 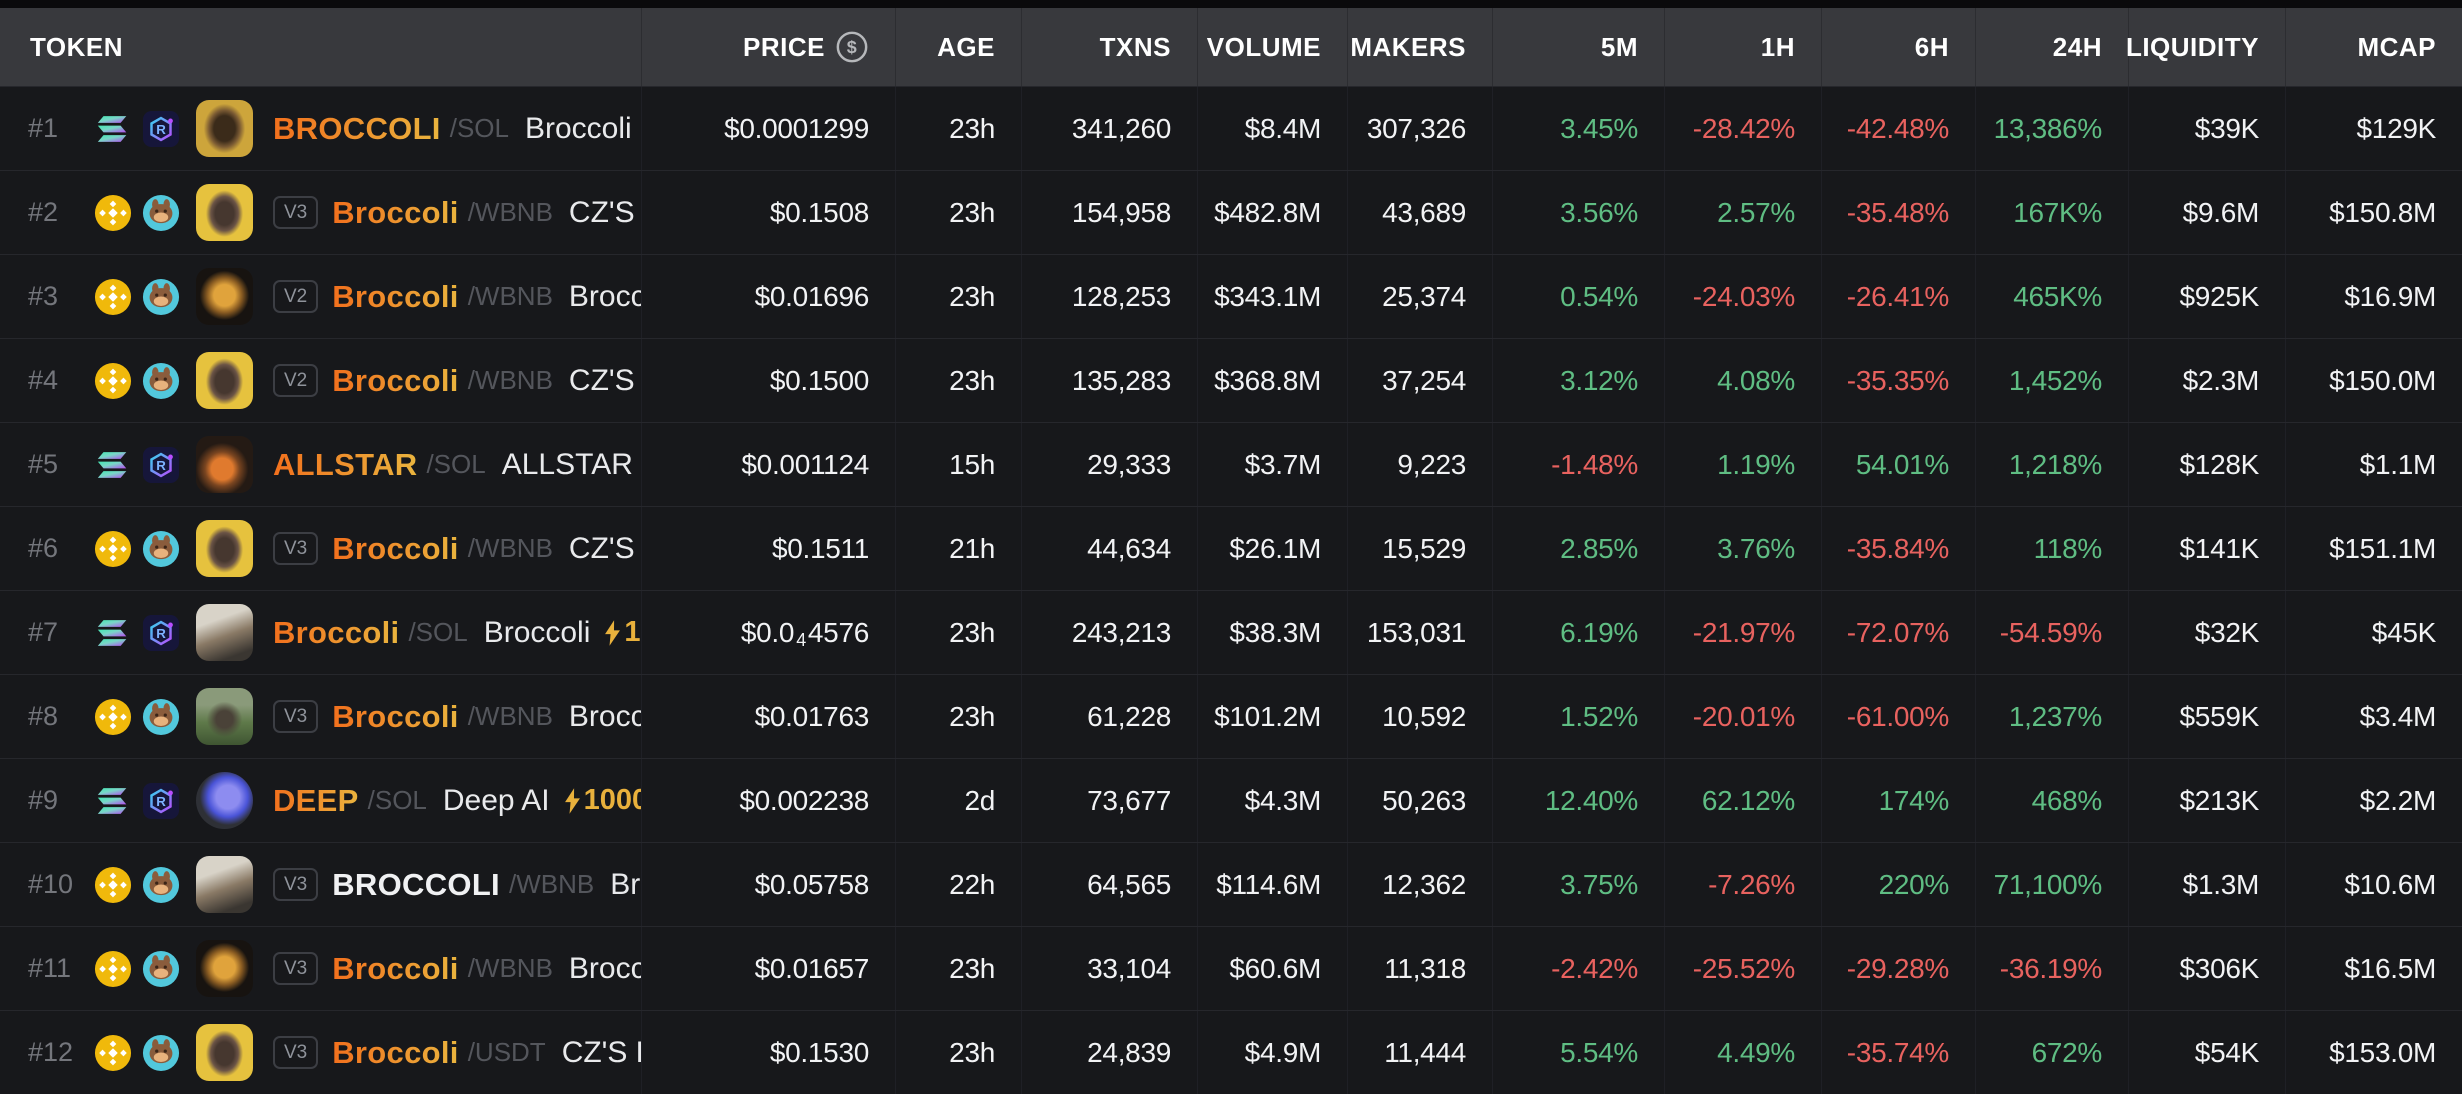 What do you see at coordinates (1742, 296) in the screenshot?
I see `change-1h-cell: -24.03%` at bounding box center [1742, 296].